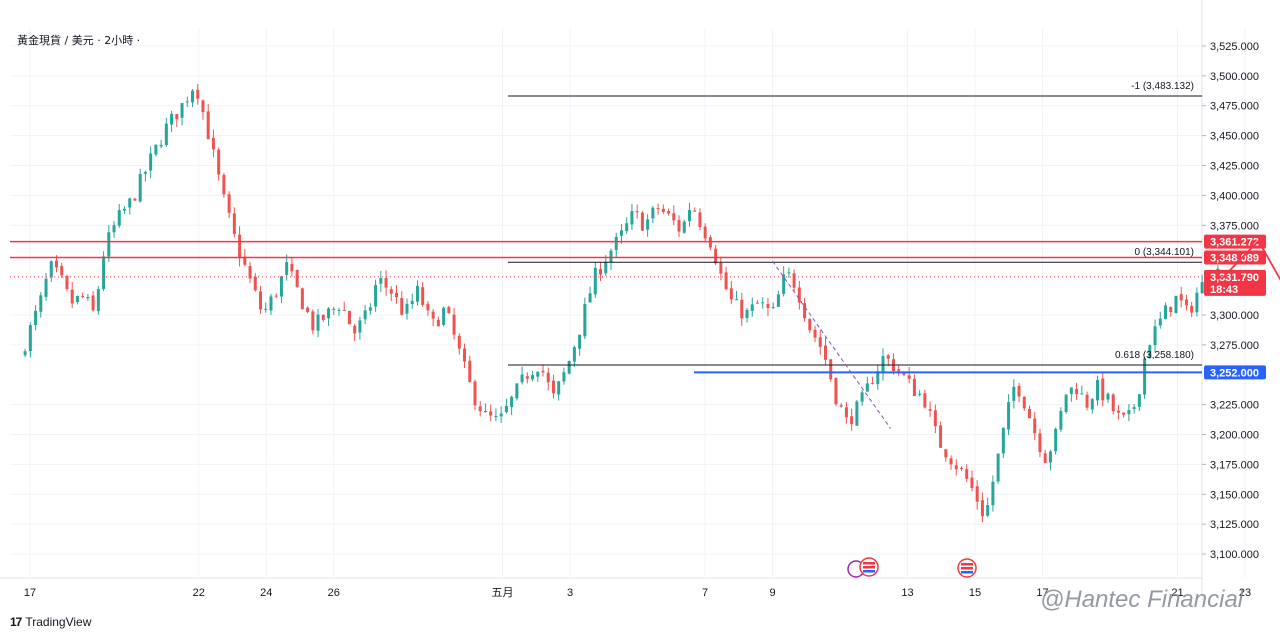 The width and height of the screenshot is (1280, 640). I want to click on y-tick-label: 3,200.000, so click(1234, 436).